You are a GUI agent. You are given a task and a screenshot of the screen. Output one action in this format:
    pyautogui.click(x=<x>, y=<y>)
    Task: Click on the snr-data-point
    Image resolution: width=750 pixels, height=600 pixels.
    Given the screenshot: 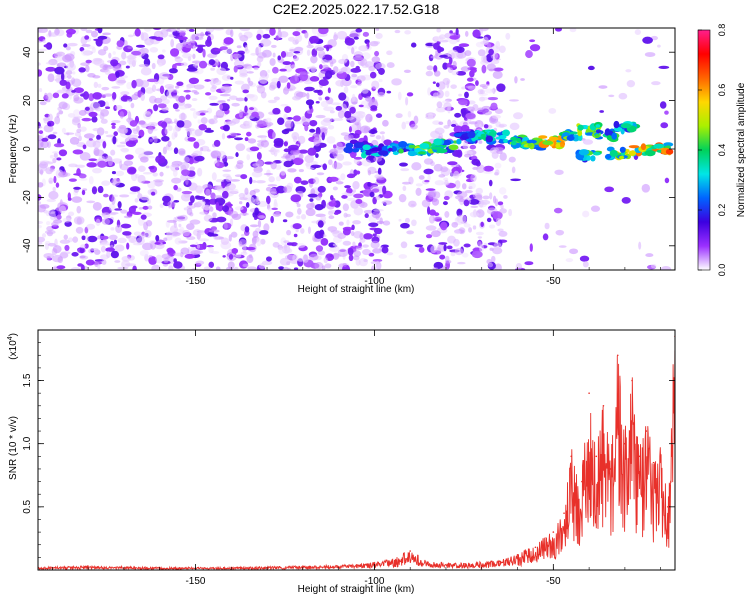 What is the action you would take?
    pyautogui.click(x=603, y=405)
    